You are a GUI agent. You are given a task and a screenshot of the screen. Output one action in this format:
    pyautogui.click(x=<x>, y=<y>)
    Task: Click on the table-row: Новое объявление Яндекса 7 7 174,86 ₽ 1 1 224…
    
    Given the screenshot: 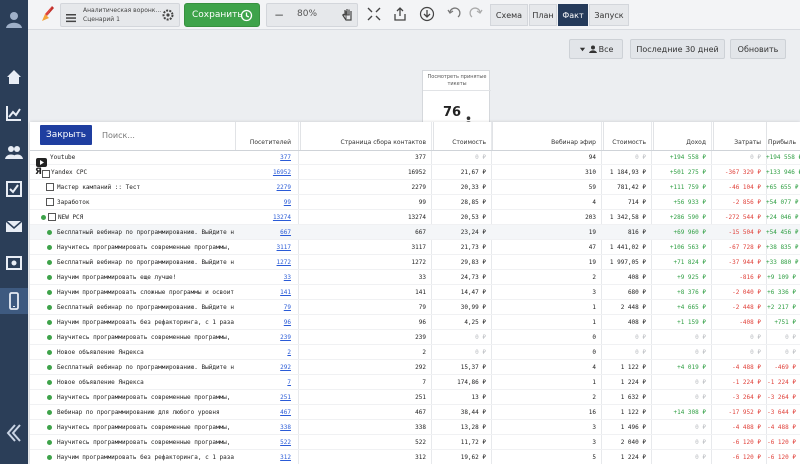 What is the action you would take?
    pyautogui.click(x=415, y=382)
    